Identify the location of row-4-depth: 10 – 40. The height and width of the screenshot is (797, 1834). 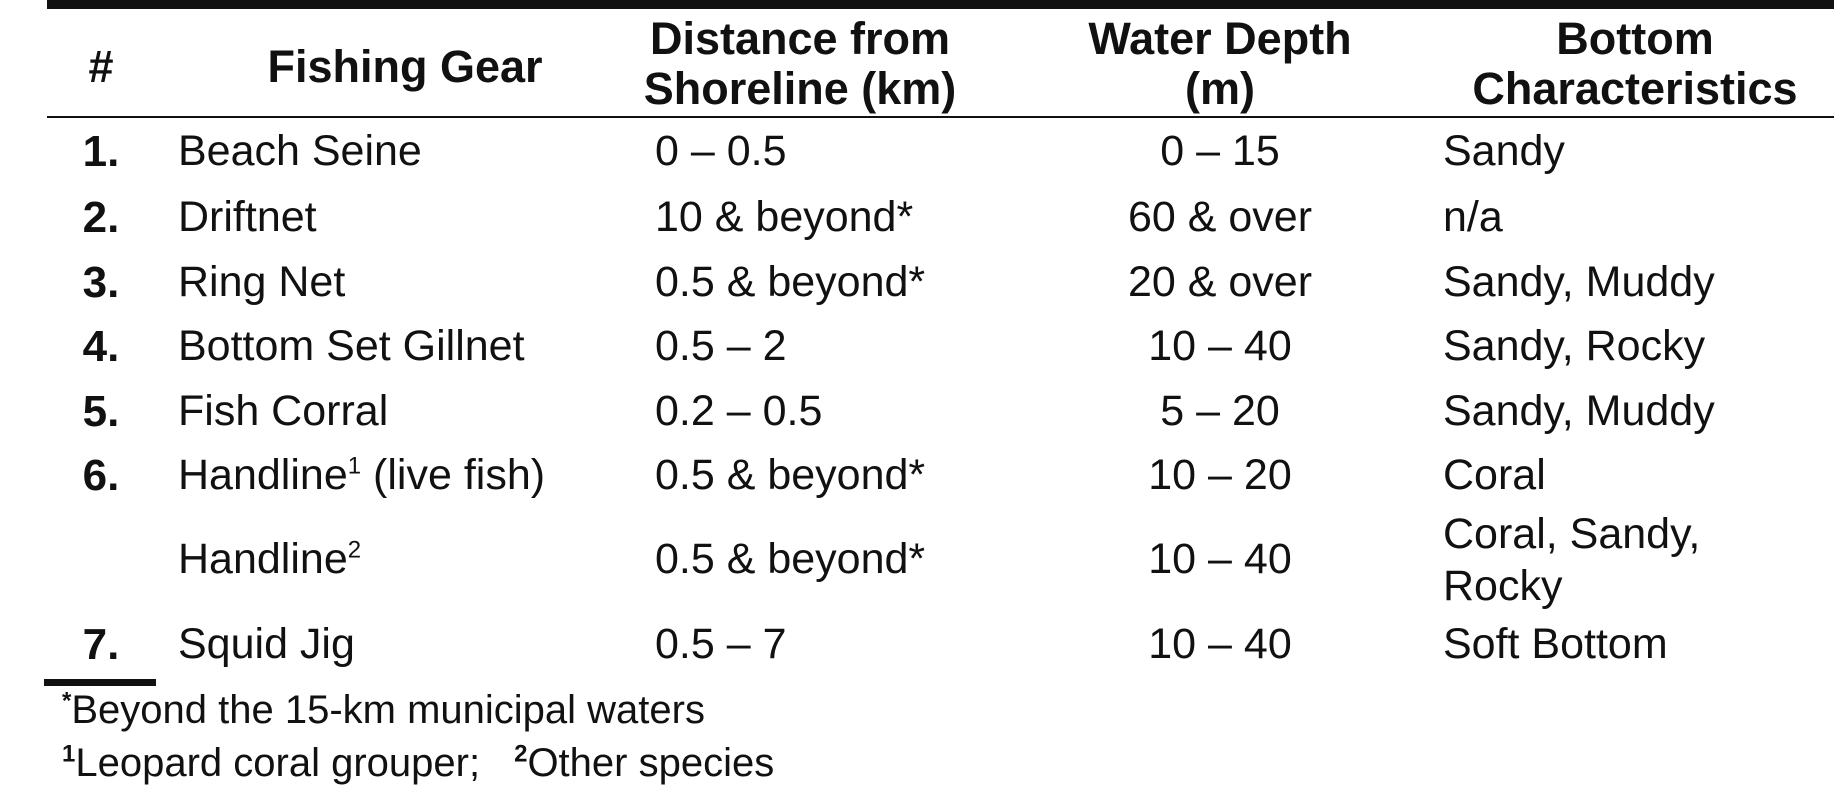
(1220, 346).